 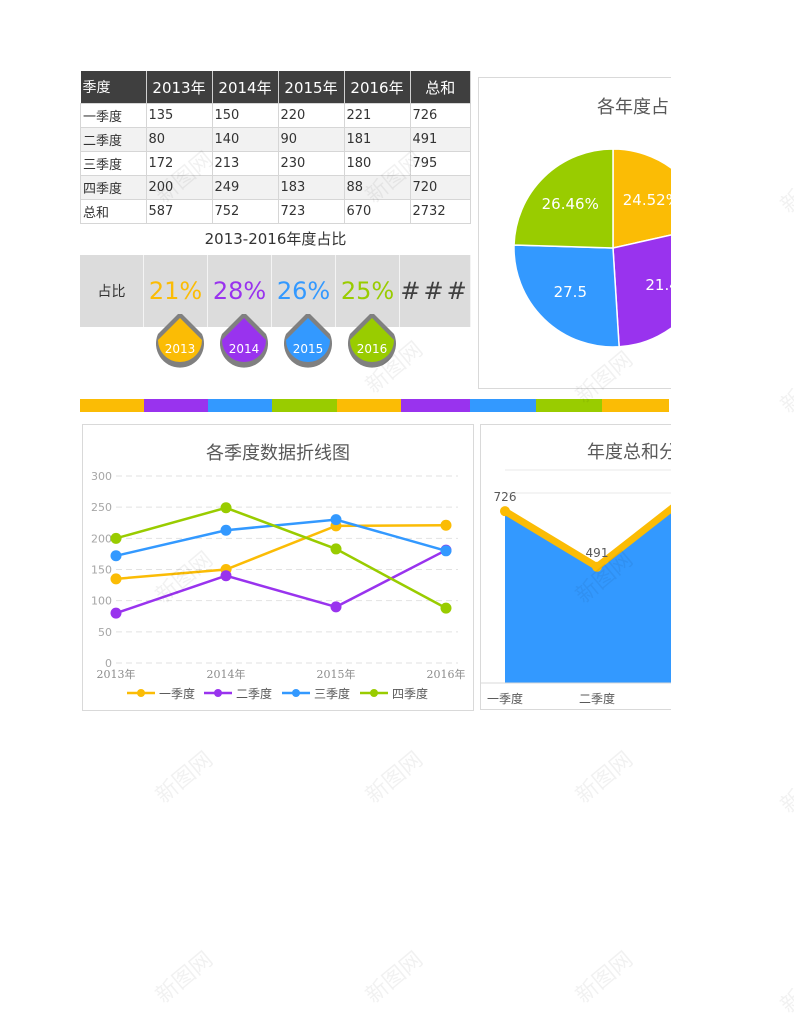 I want to click on legend-label: 二季度, so click(x=254, y=693).